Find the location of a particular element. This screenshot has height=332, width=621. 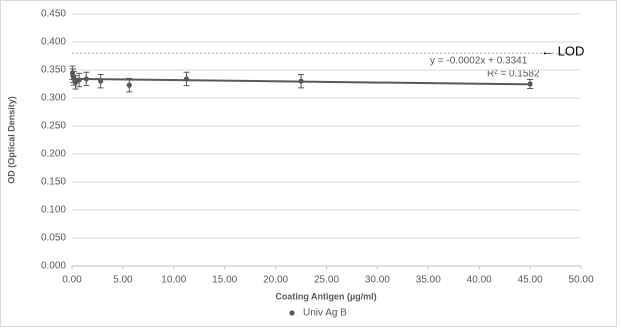

y-tick-label: 0.250 is located at coordinates (53, 126).